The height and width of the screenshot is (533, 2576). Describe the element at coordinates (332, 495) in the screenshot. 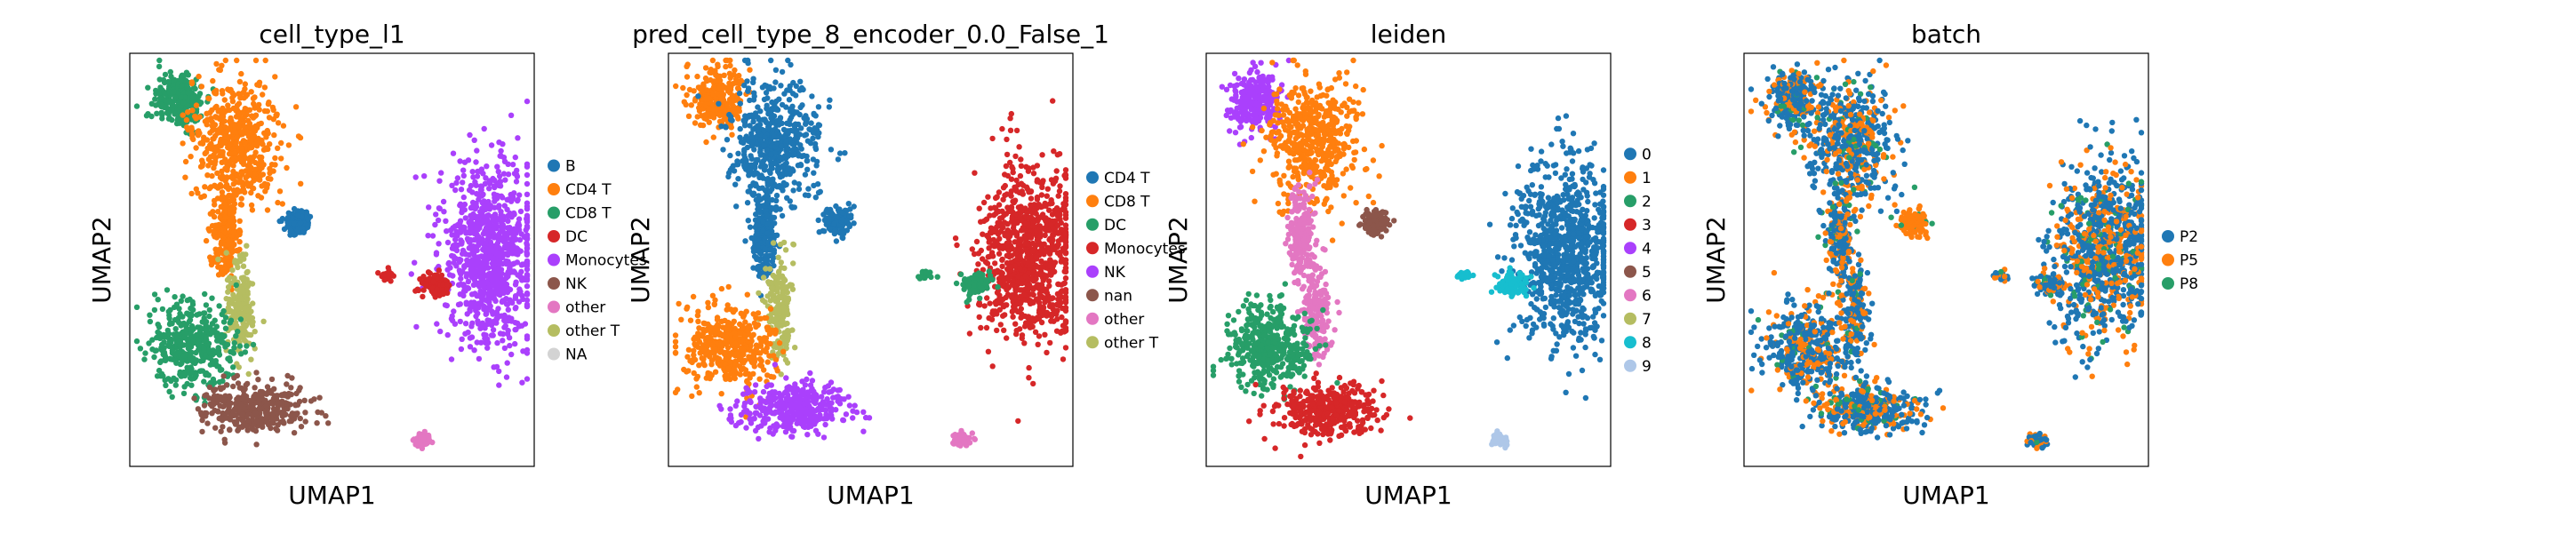

I see `x-axis-label: UMAP1` at that location.